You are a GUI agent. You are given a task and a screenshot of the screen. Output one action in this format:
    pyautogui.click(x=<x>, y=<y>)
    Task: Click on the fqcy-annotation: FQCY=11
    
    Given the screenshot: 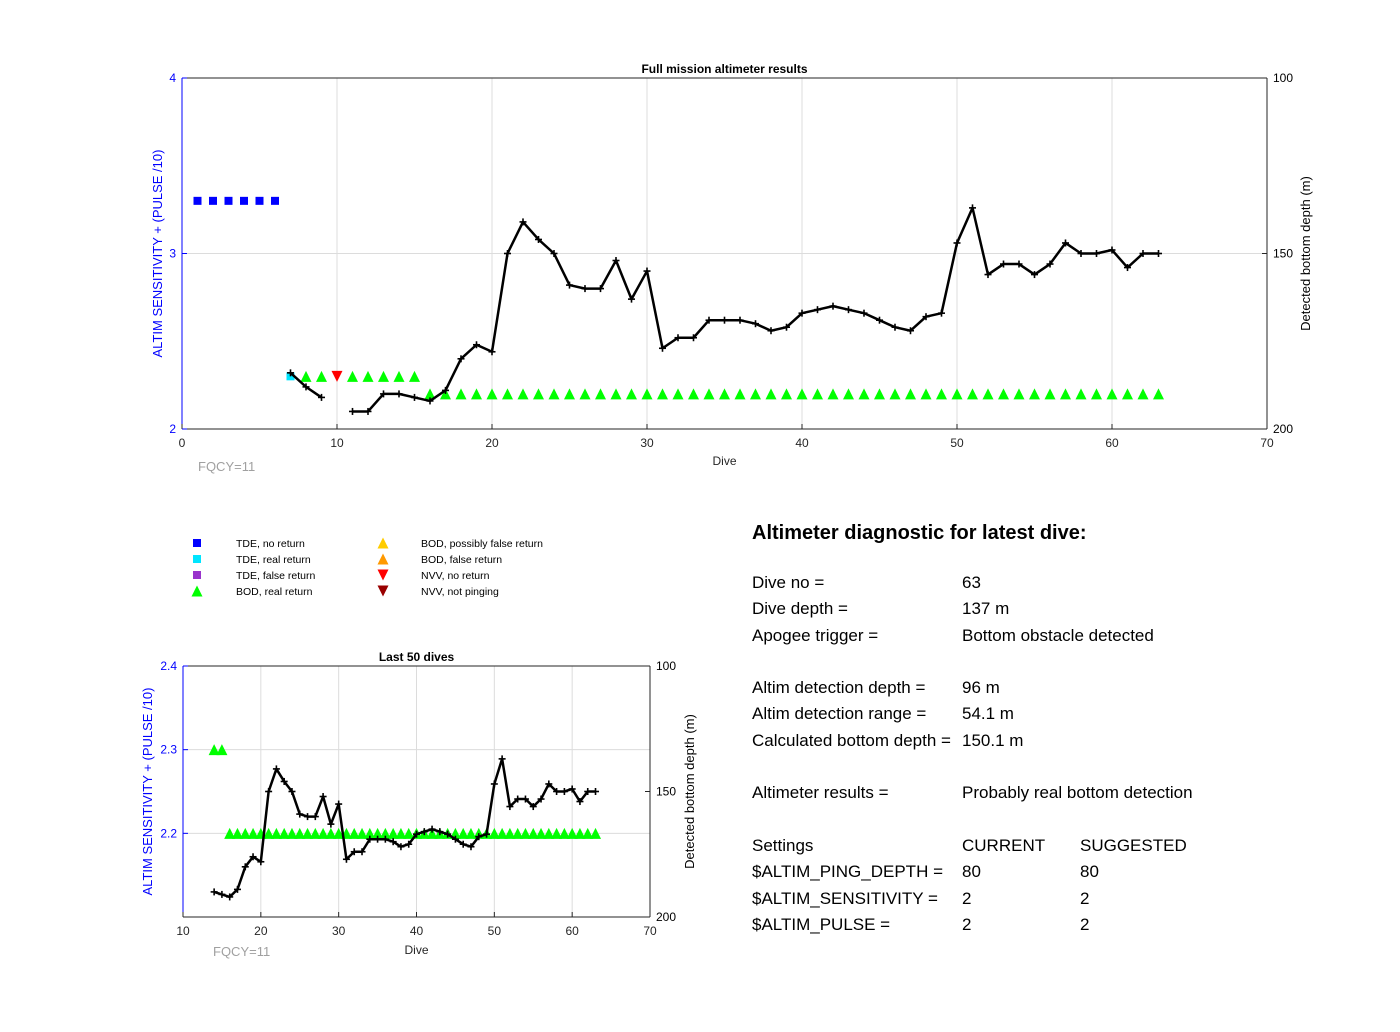 What is the action you would take?
    pyautogui.click(x=226, y=466)
    